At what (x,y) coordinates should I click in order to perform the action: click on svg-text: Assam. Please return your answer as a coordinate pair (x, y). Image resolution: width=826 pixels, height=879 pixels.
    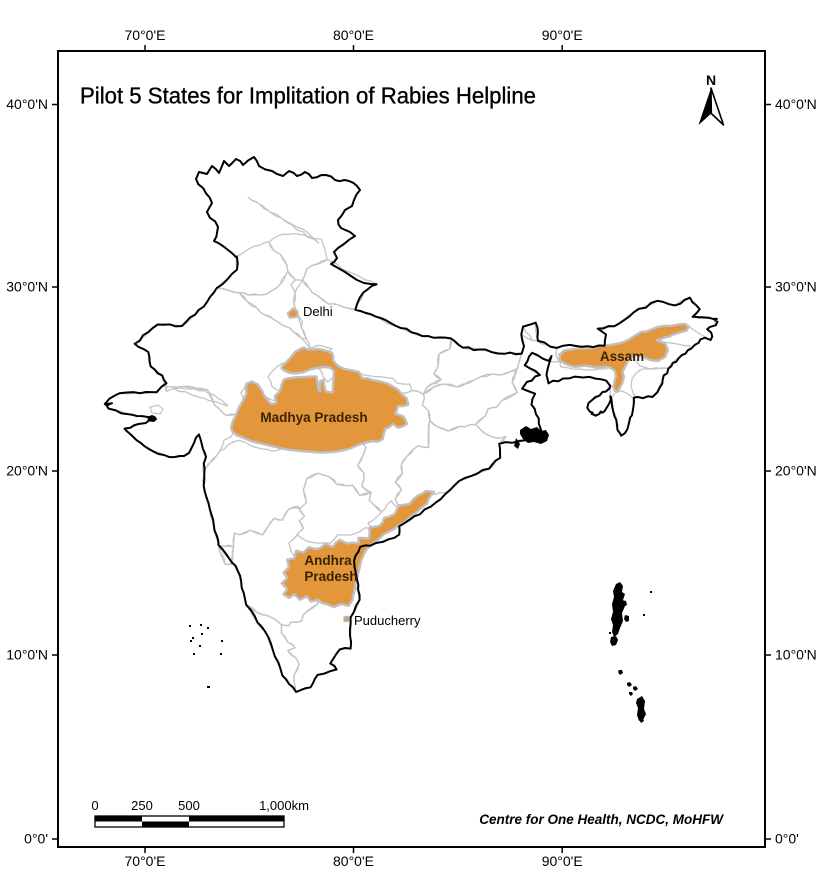
    Looking at the image, I should click on (622, 356).